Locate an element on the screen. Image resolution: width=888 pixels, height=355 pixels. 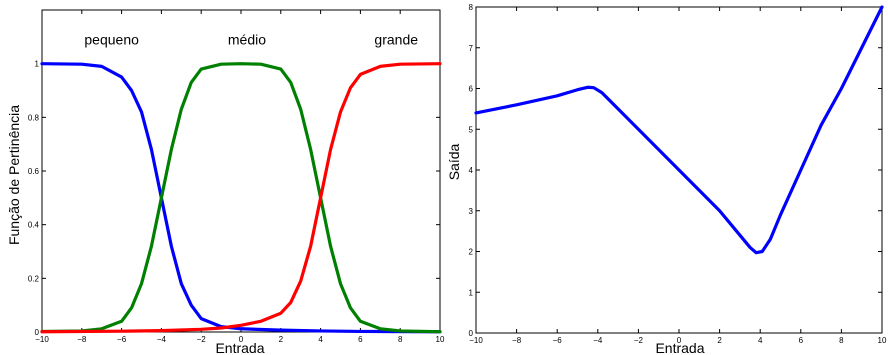
membership-x-tick-label: −10 is located at coordinates (42, 339).